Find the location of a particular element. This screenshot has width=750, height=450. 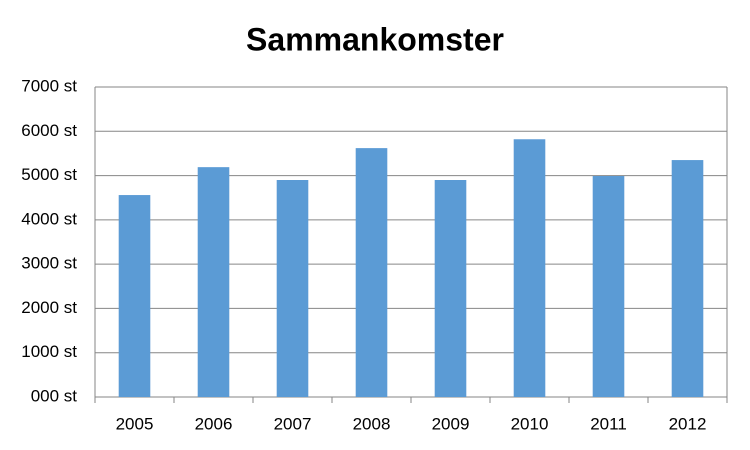

x-tick-label: 2005 is located at coordinates (135, 423).